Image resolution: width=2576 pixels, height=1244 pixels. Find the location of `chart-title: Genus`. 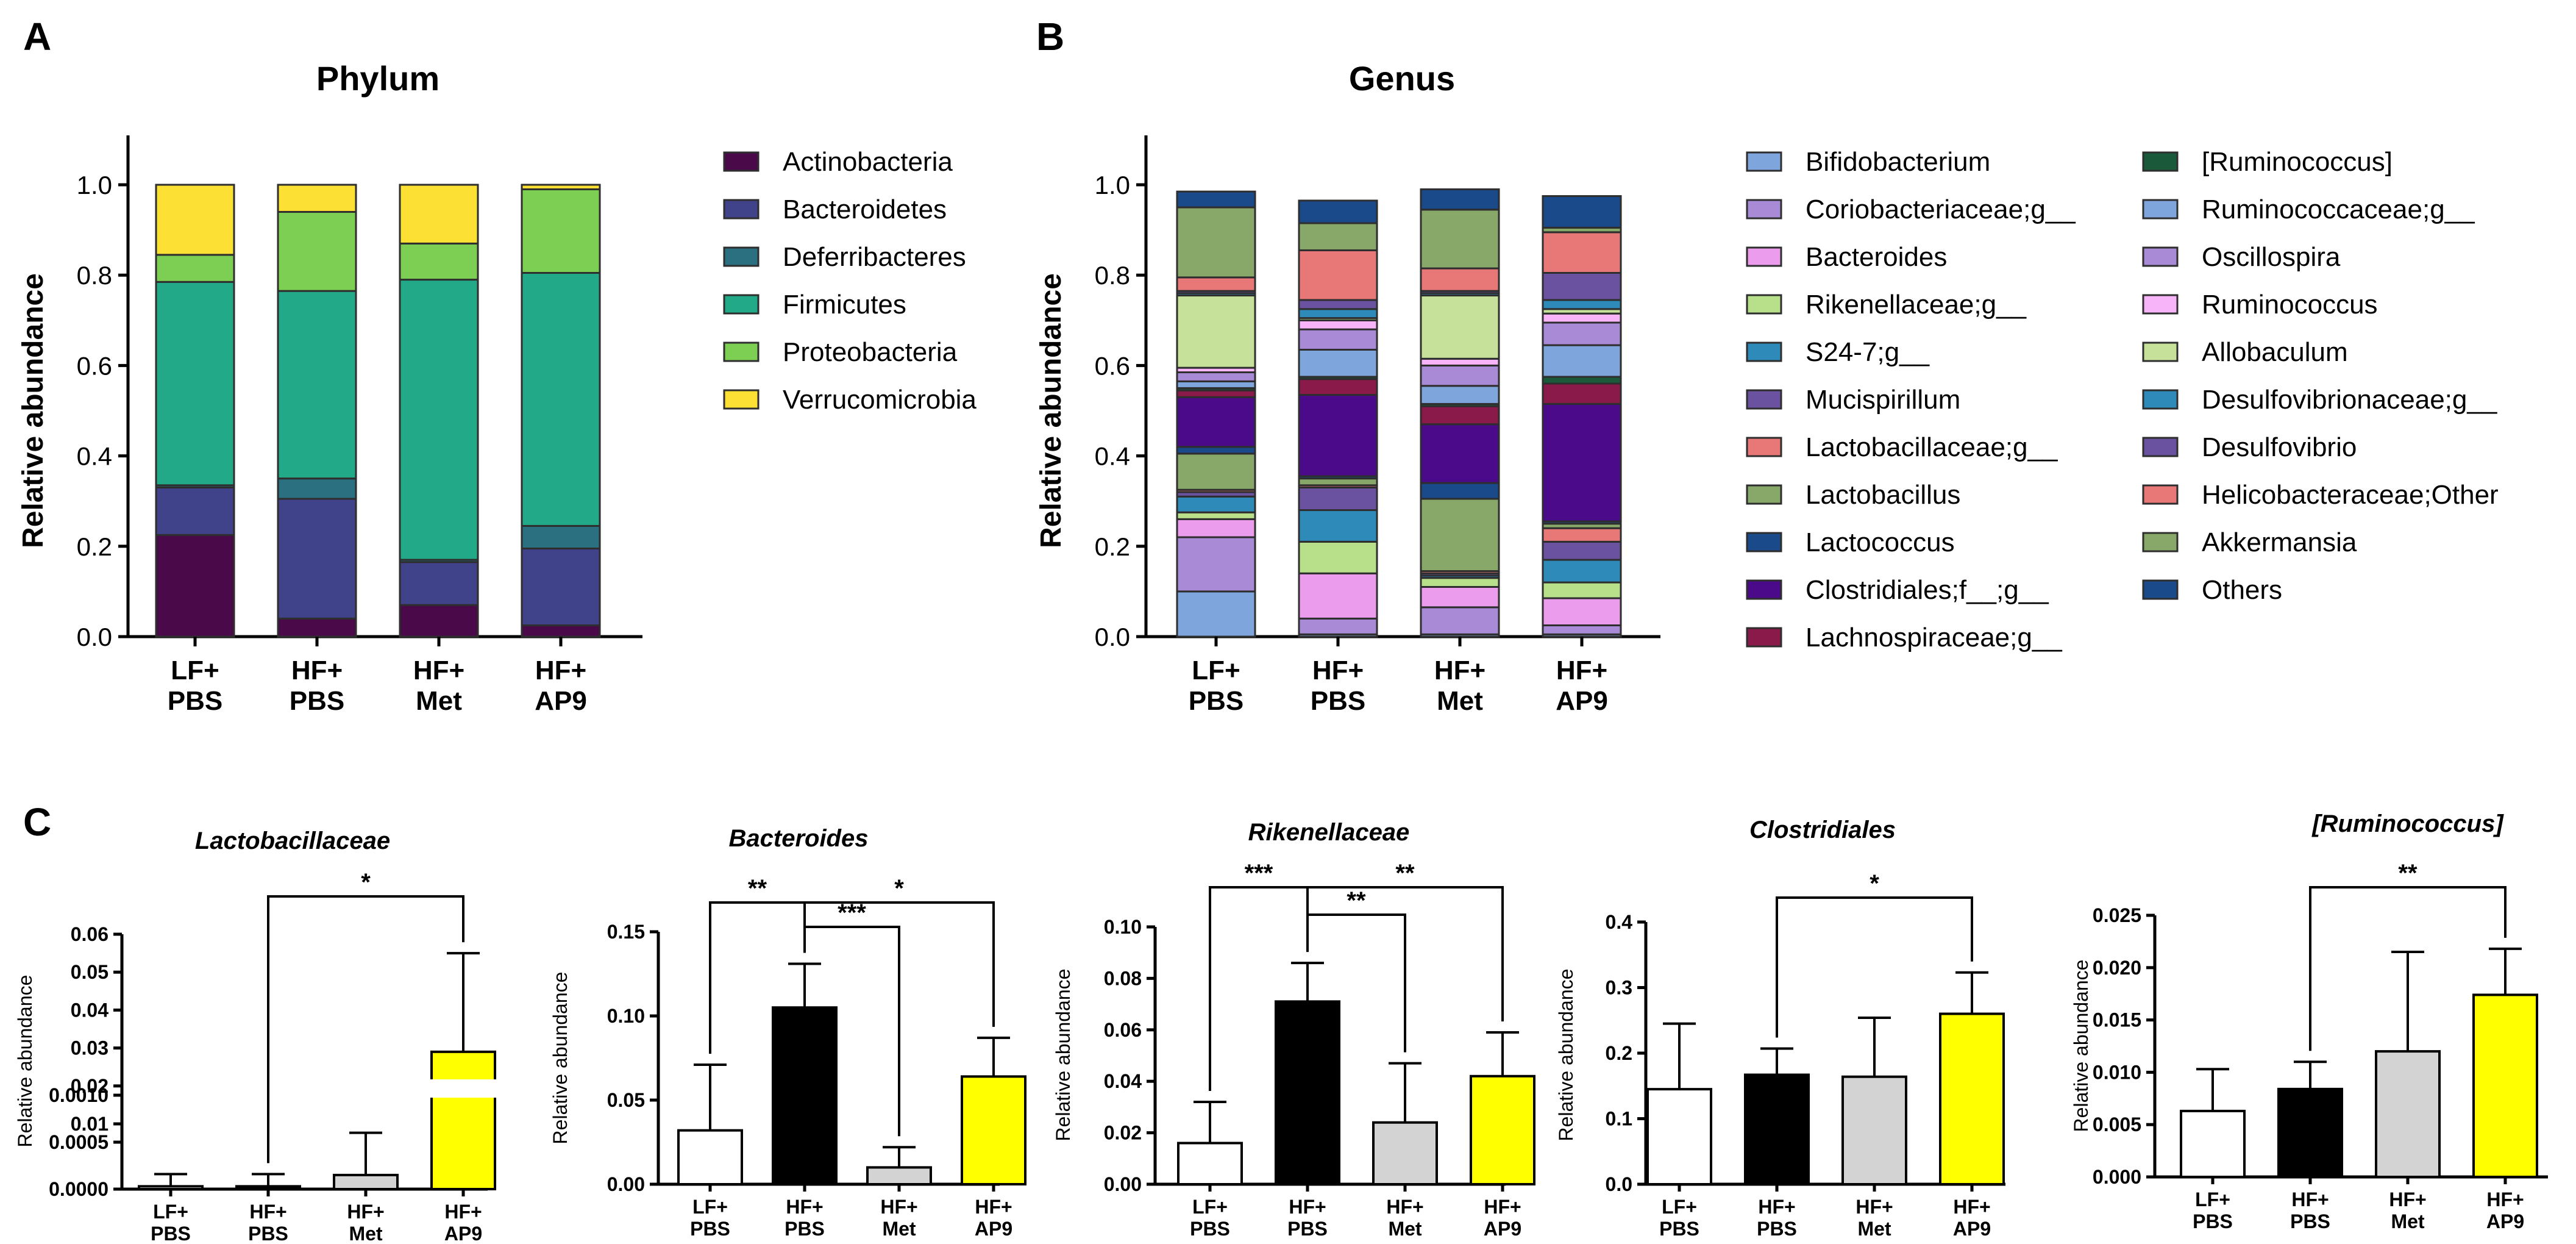

chart-title: Genus is located at coordinates (1402, 79).